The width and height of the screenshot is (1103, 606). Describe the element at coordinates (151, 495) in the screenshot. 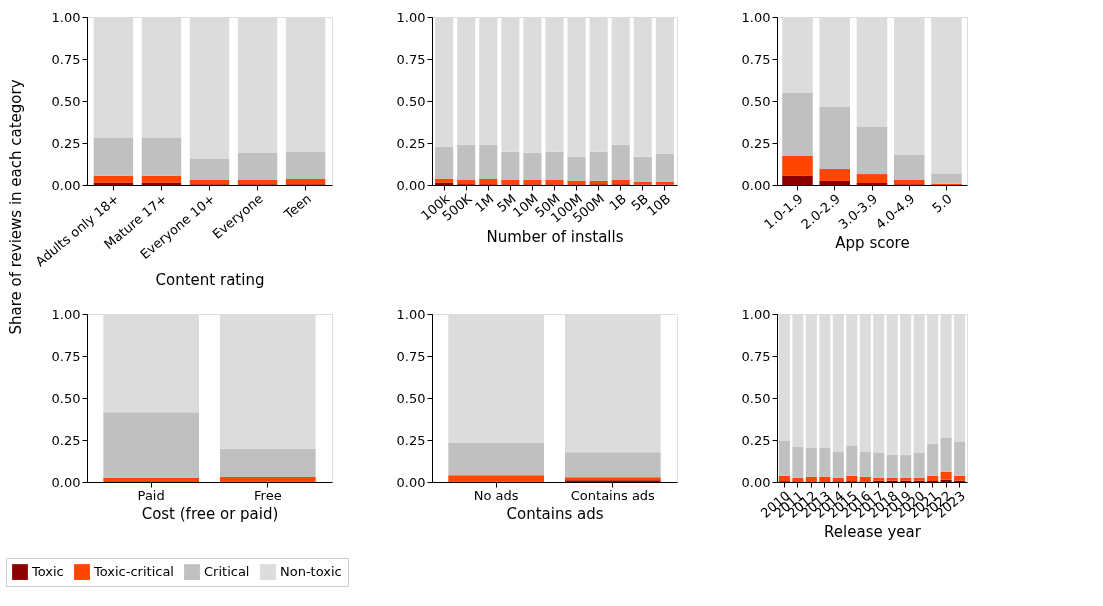

I see `x-tick-label: Paid` at that location.